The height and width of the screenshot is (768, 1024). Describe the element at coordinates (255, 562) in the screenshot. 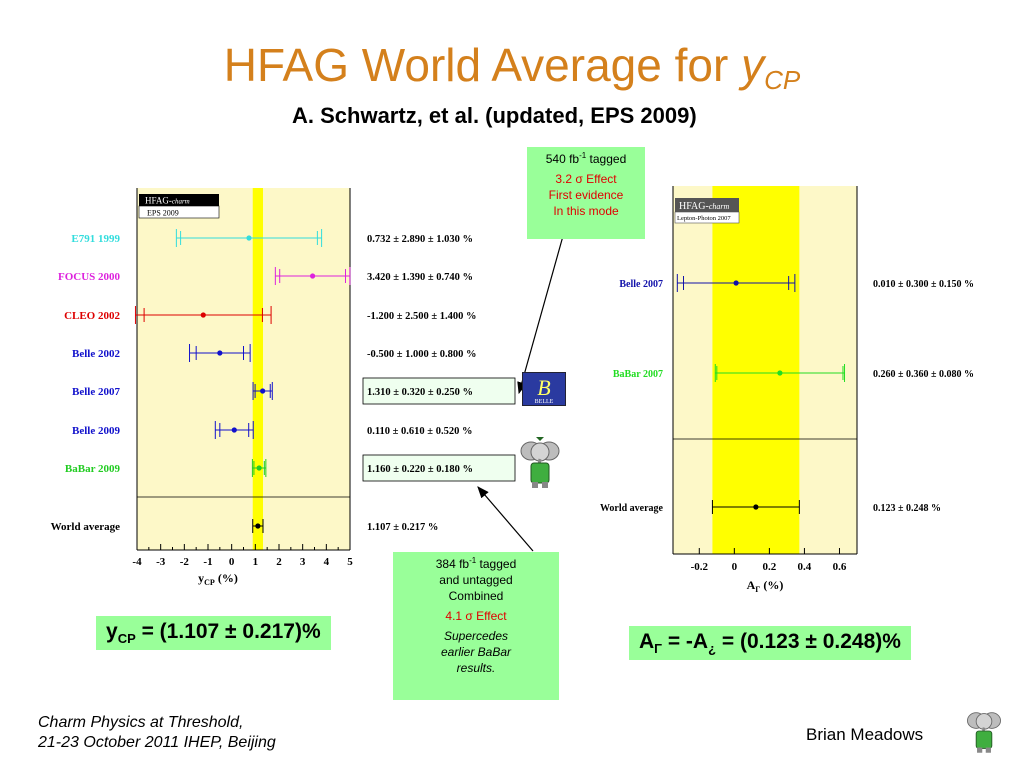

I see `x-tick-label: 1` at that location.